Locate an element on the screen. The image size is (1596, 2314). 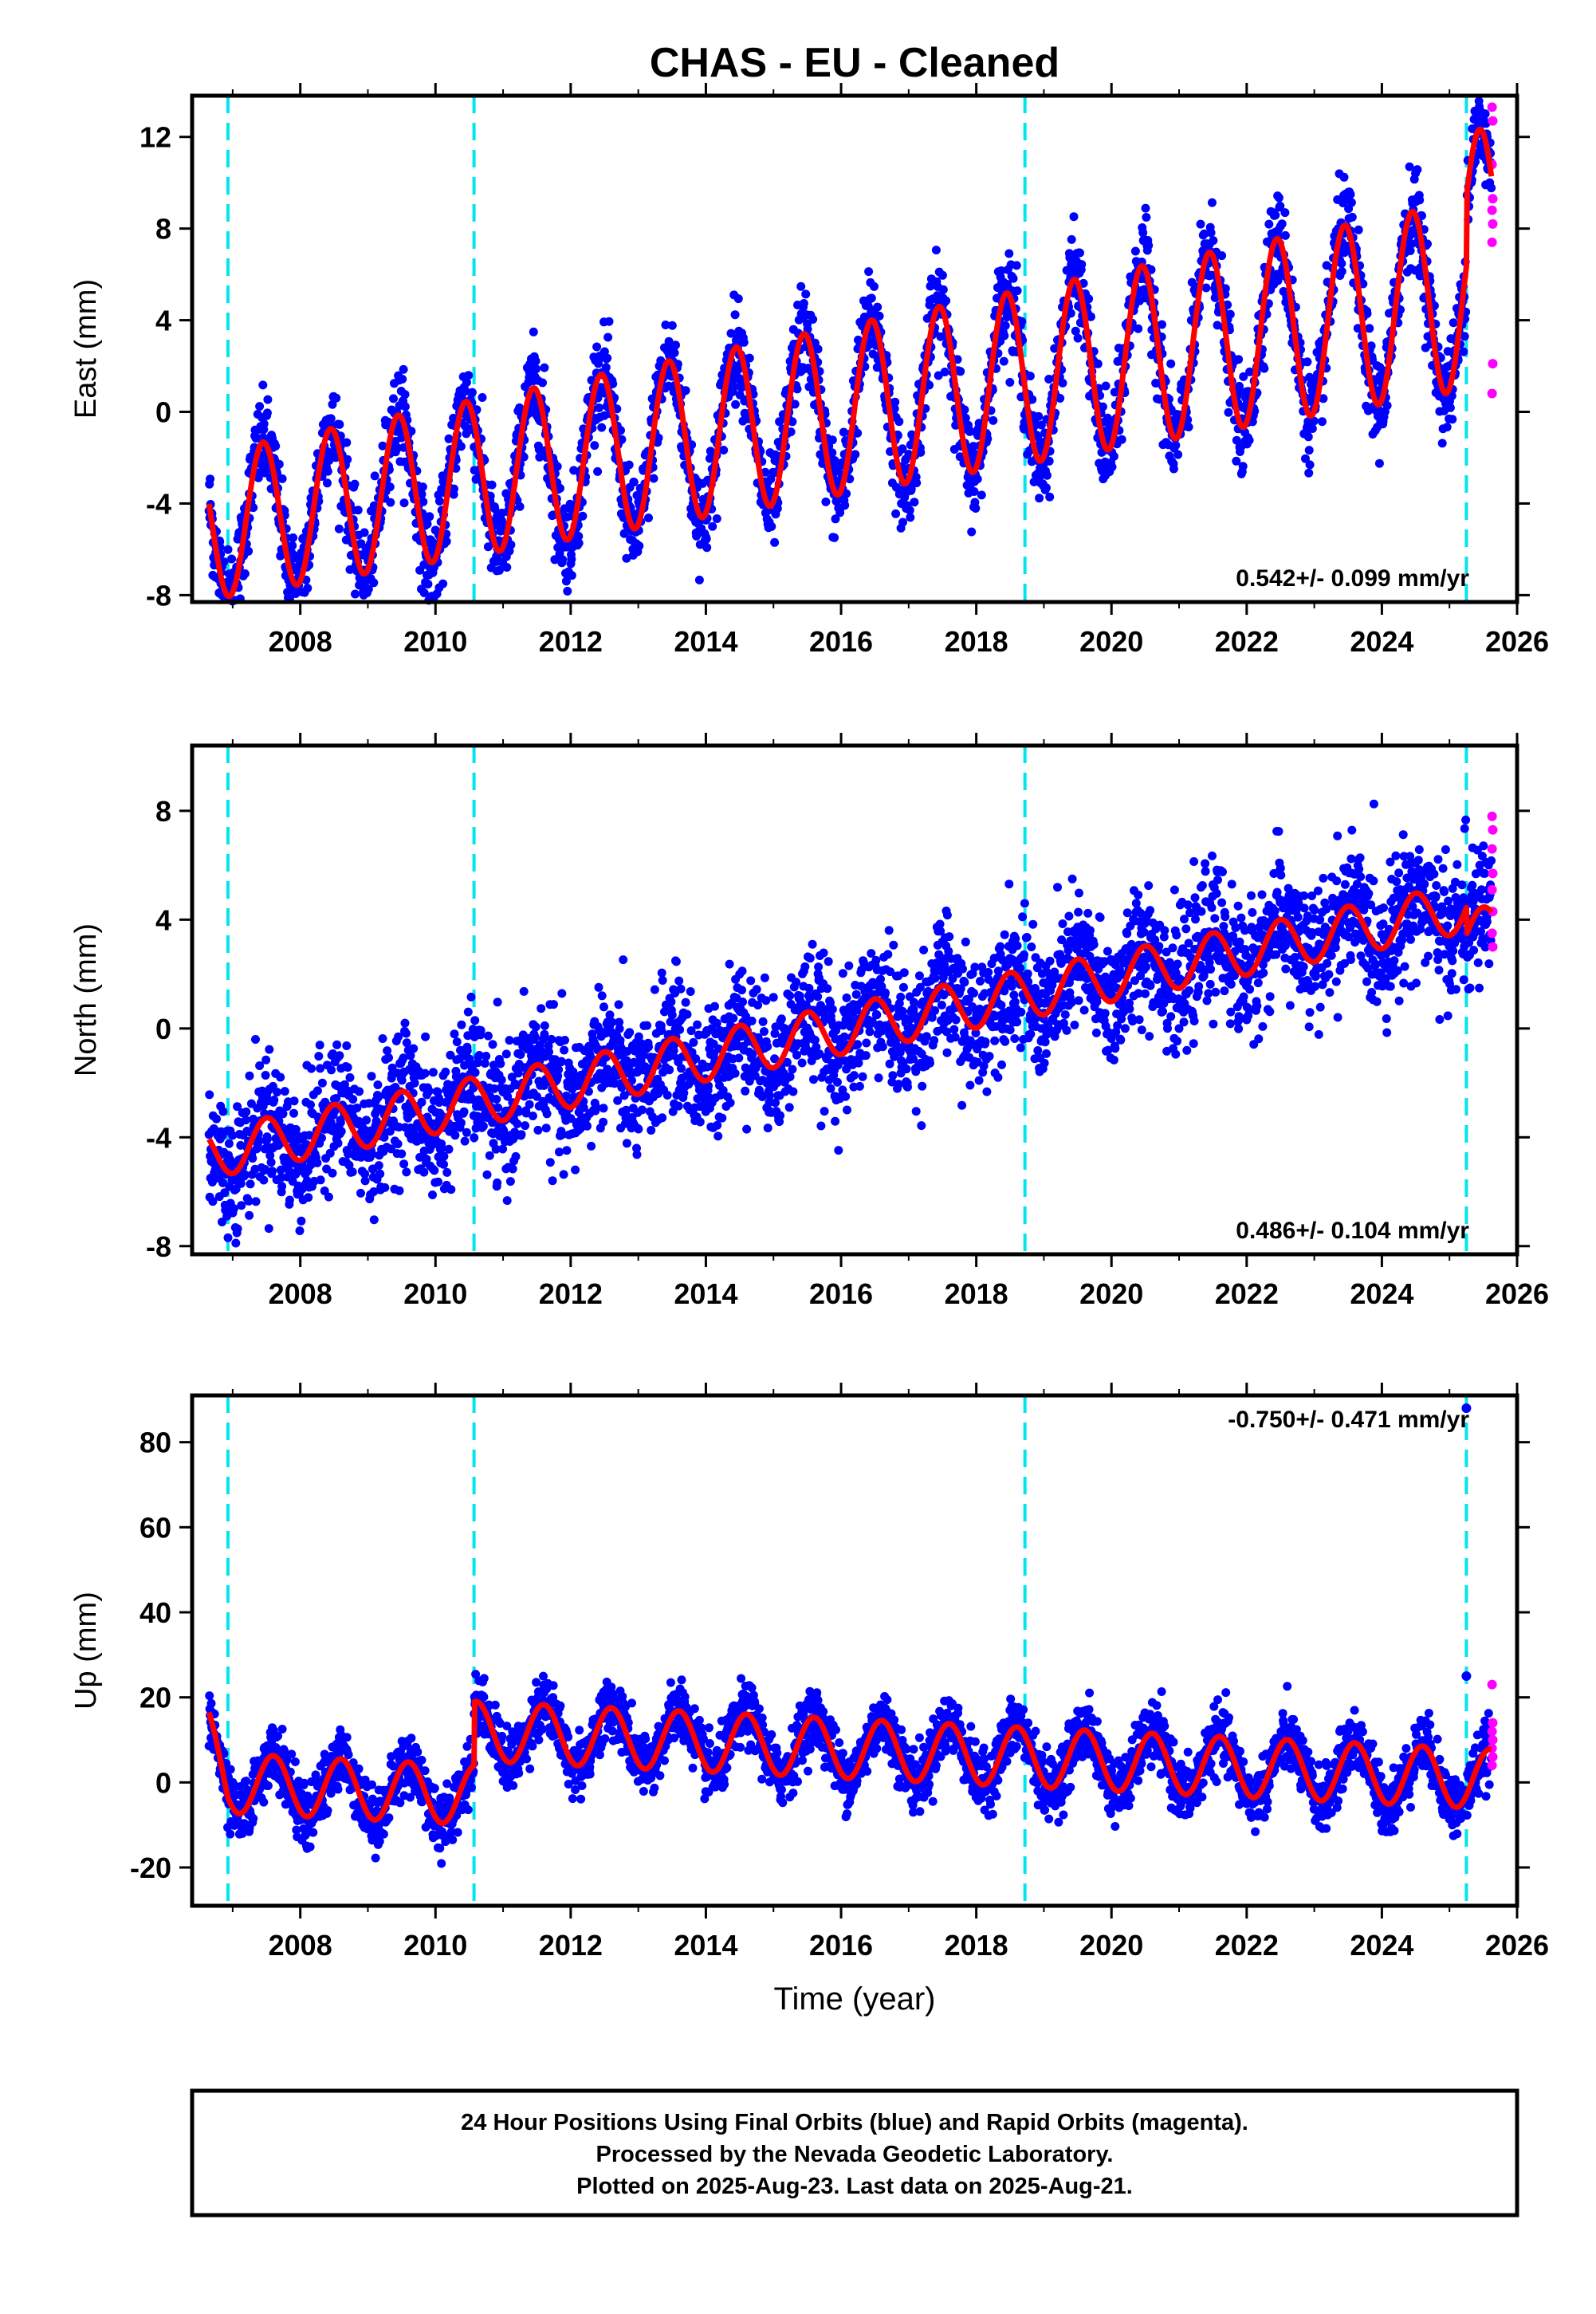
east-x-tick-label: 2008 is located at coordinates (300, 642).